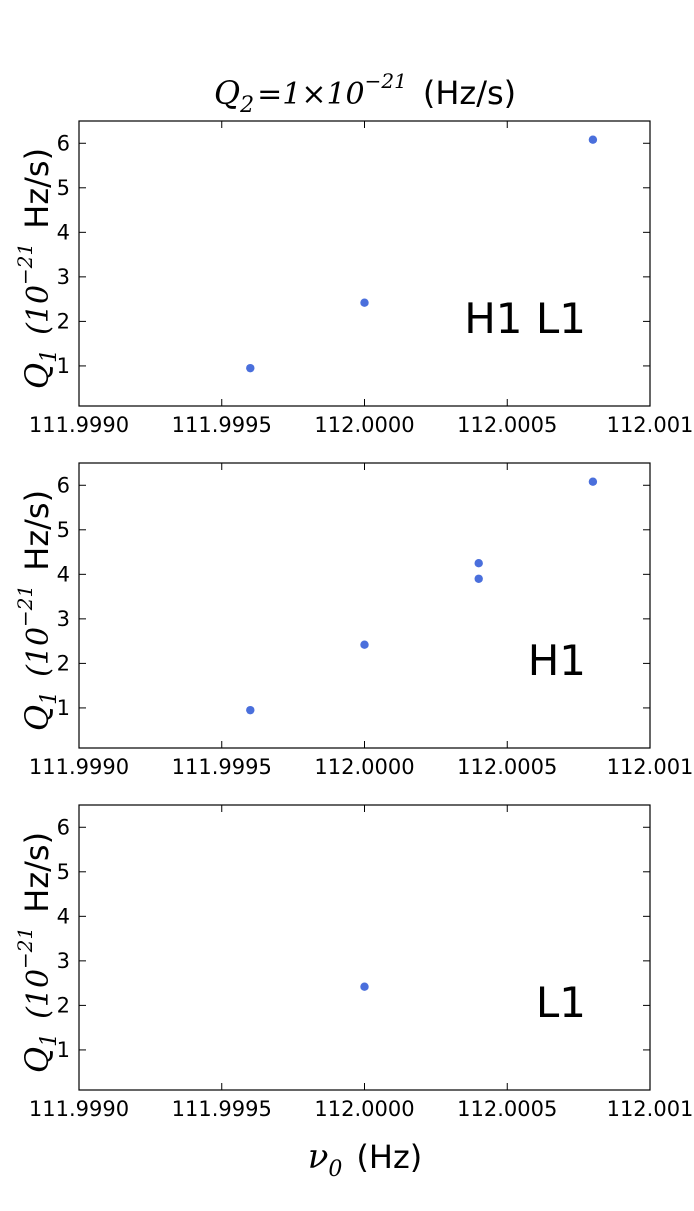 This screenshot has height=1211, width=694. What do you see at coordinates (557, 660) in the screenshot?
I see `detector-label: H1` at bounding box center [557, 660].